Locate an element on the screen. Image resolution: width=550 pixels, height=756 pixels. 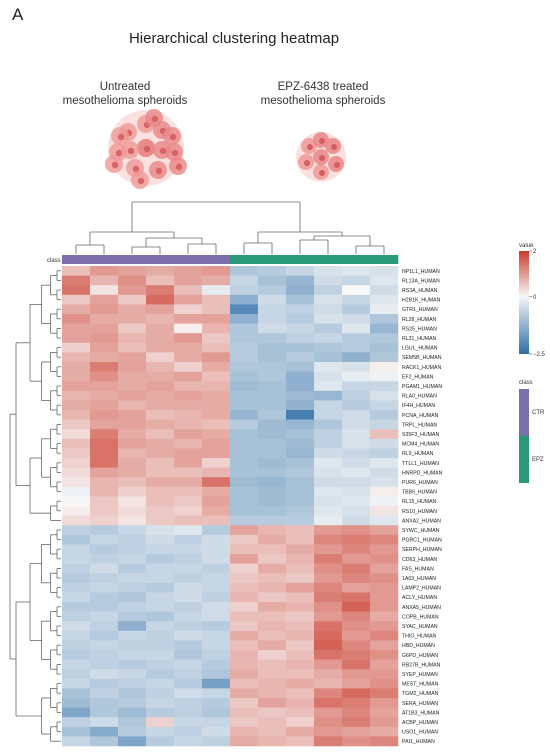
value-legend: value 2 0 −2.5 is located at coordinates (532, 300).